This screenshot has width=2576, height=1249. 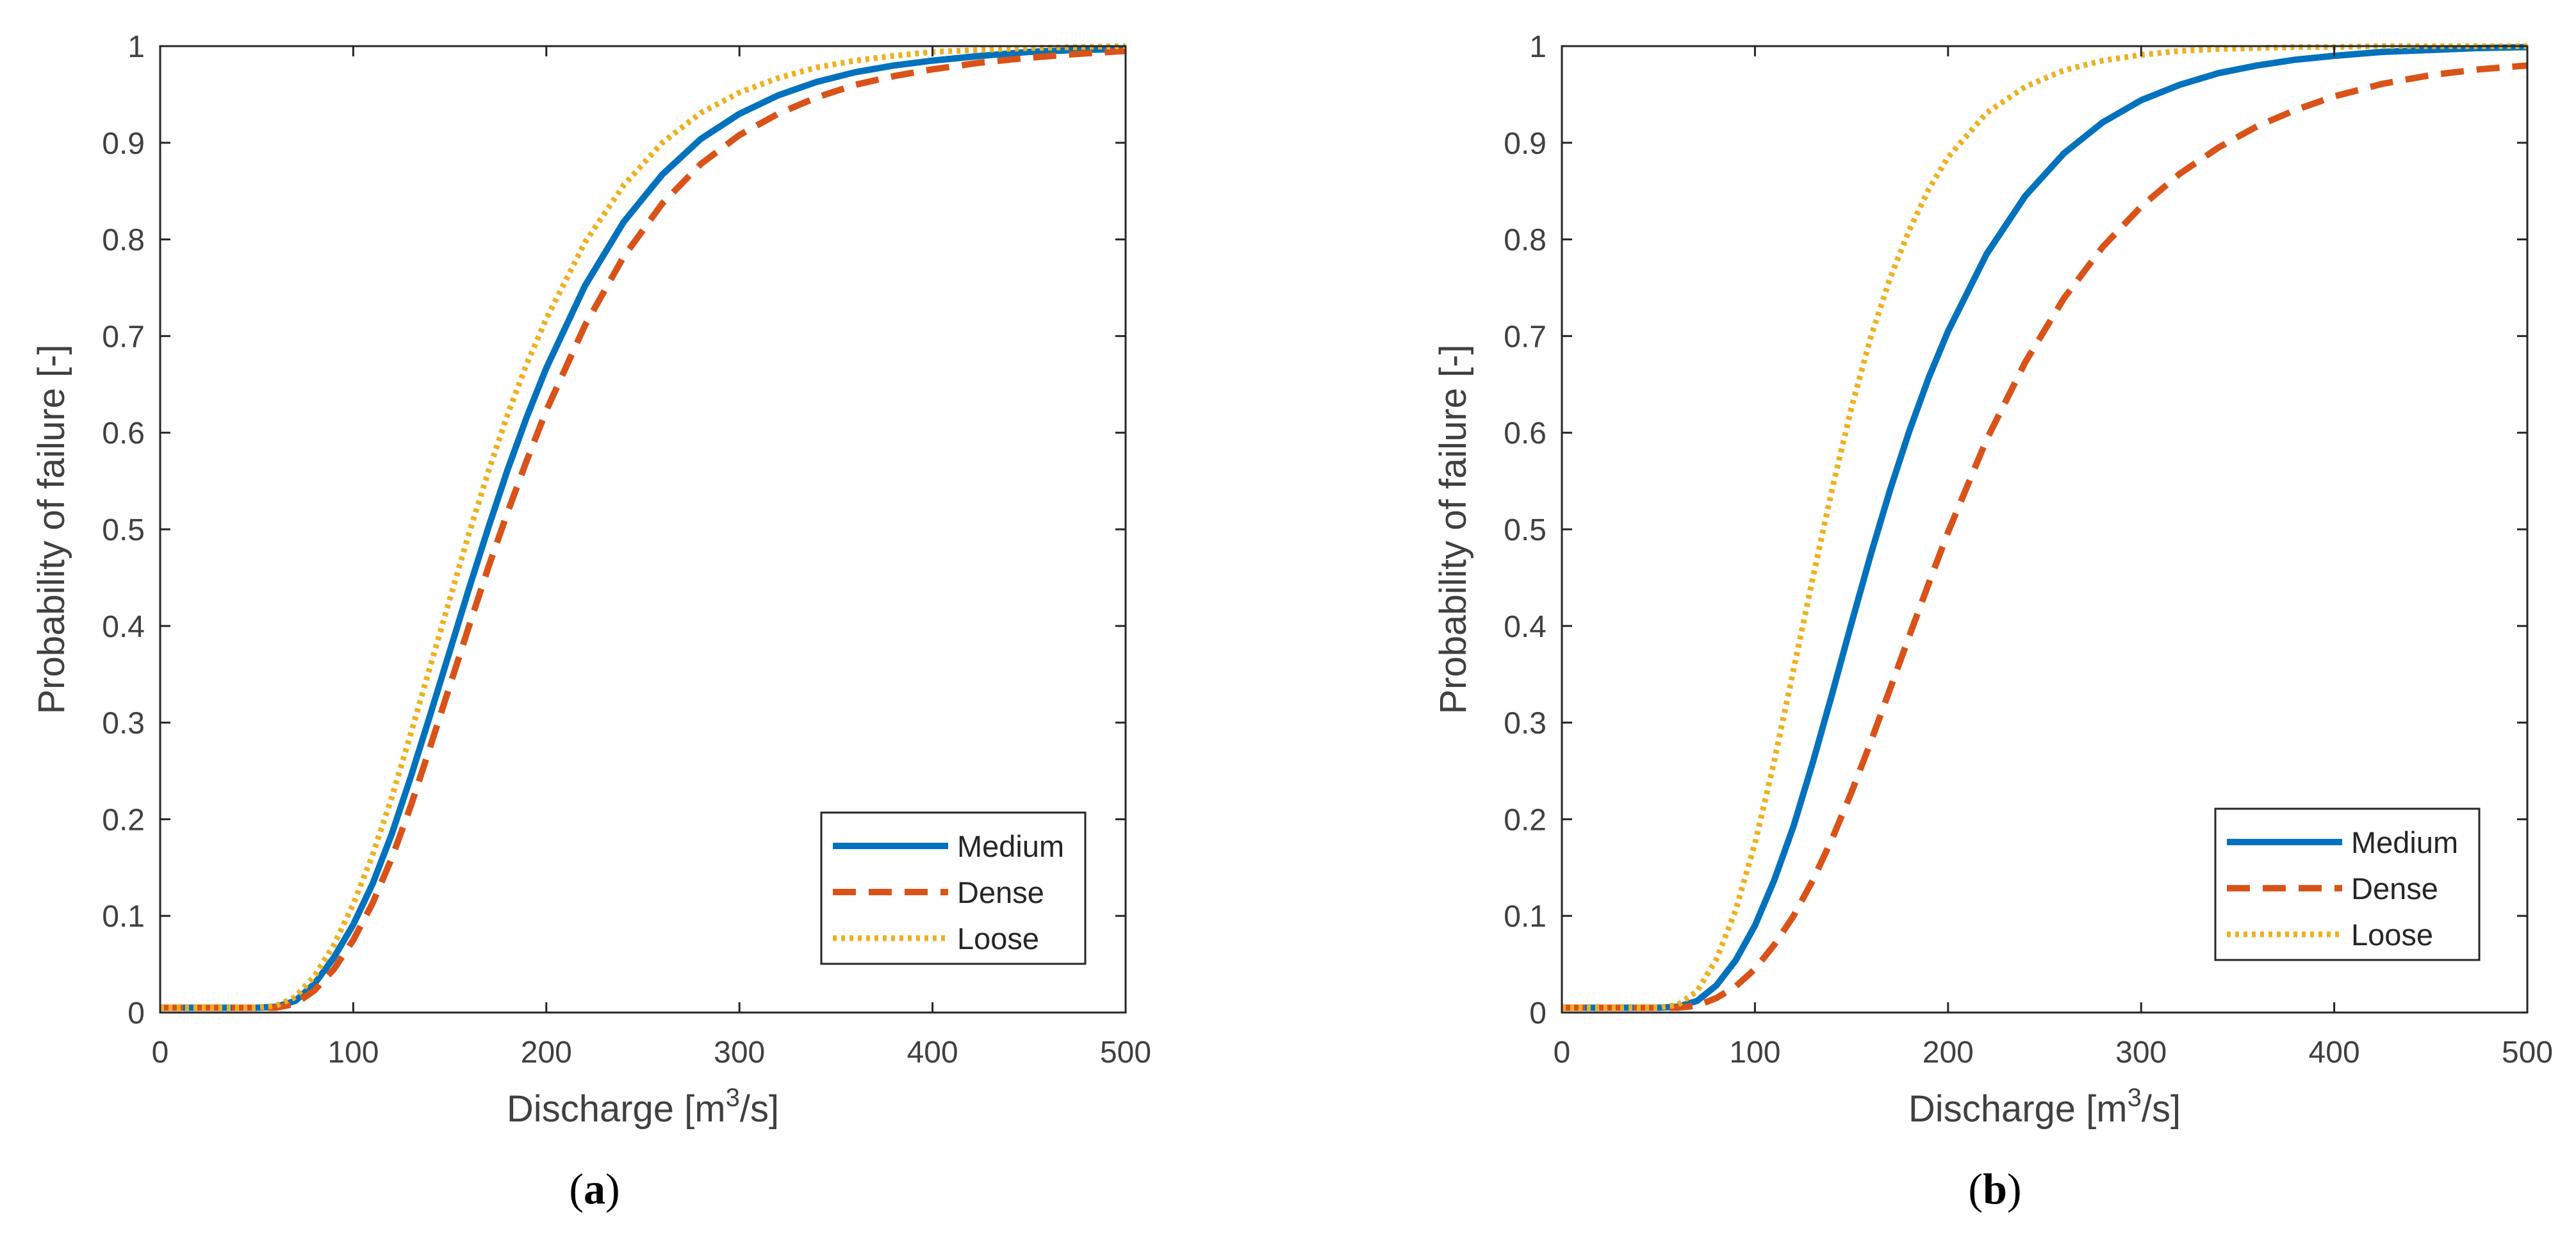 I want to click on panel-label-letter: a, so click(x=594, y=1188).